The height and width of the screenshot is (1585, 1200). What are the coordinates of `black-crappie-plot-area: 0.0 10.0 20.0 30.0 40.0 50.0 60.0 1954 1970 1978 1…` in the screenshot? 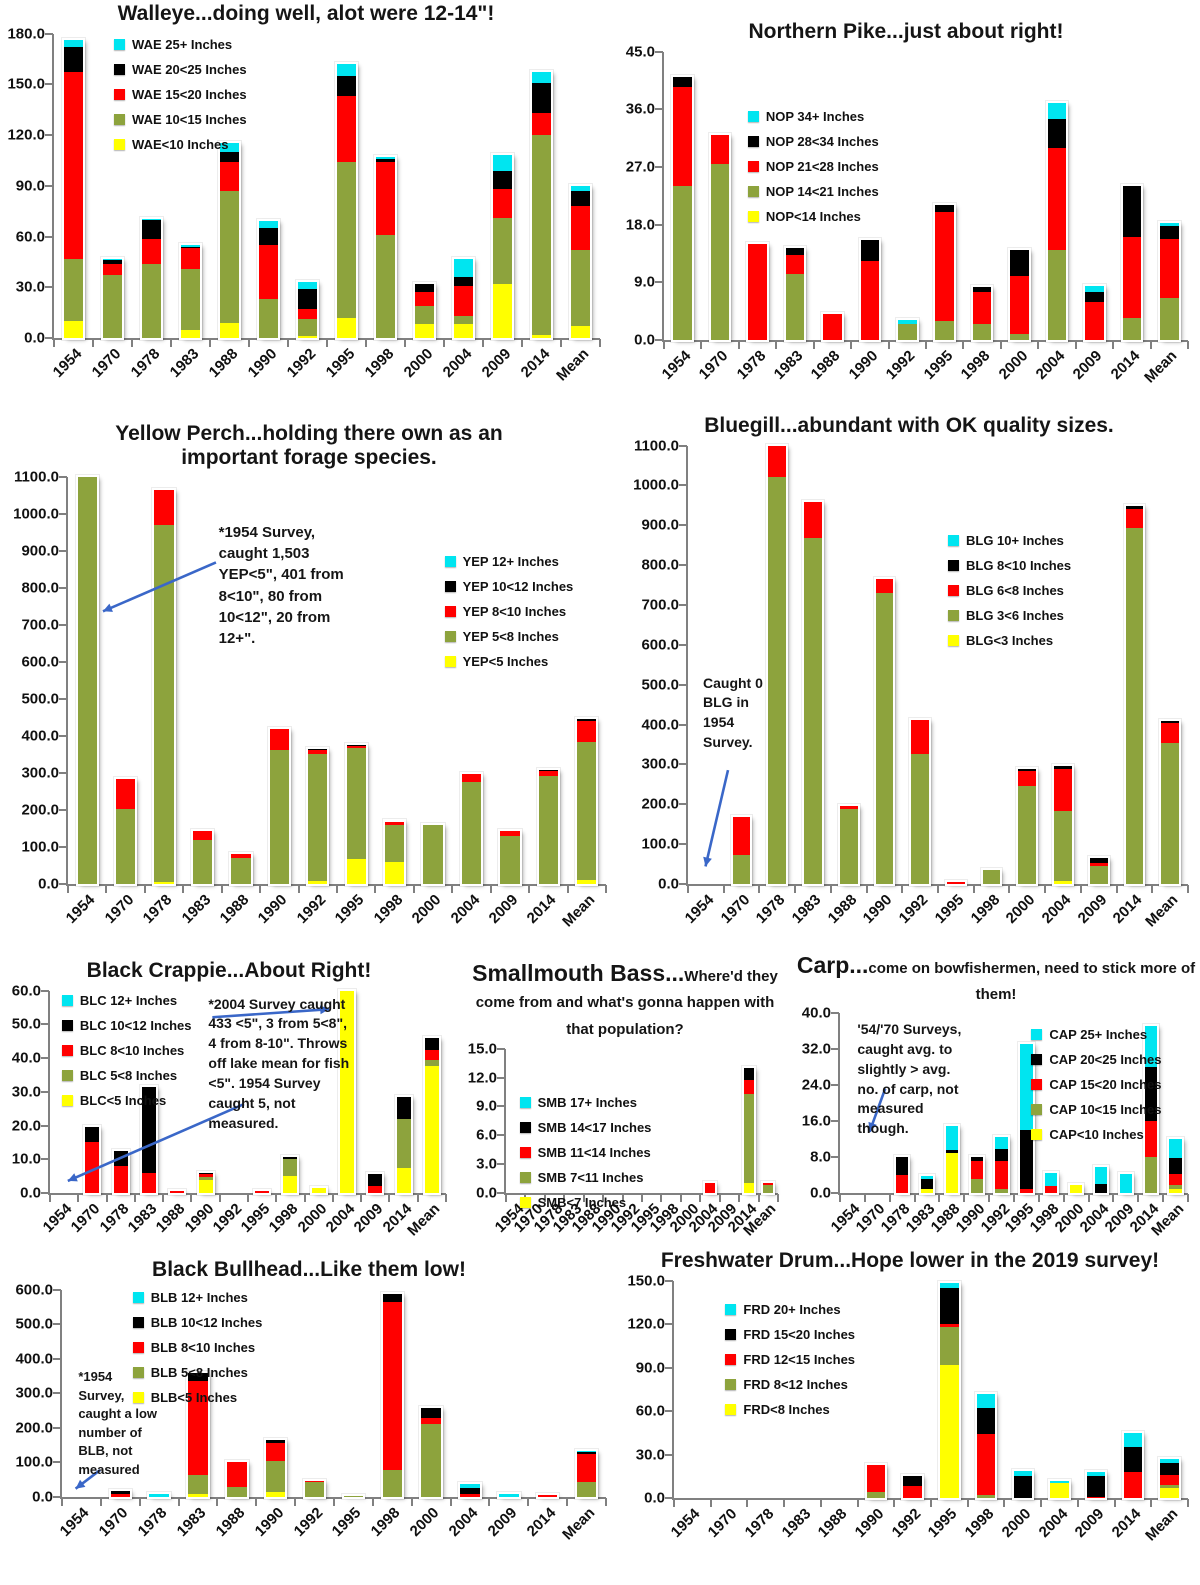 It's located at (229, 1118).